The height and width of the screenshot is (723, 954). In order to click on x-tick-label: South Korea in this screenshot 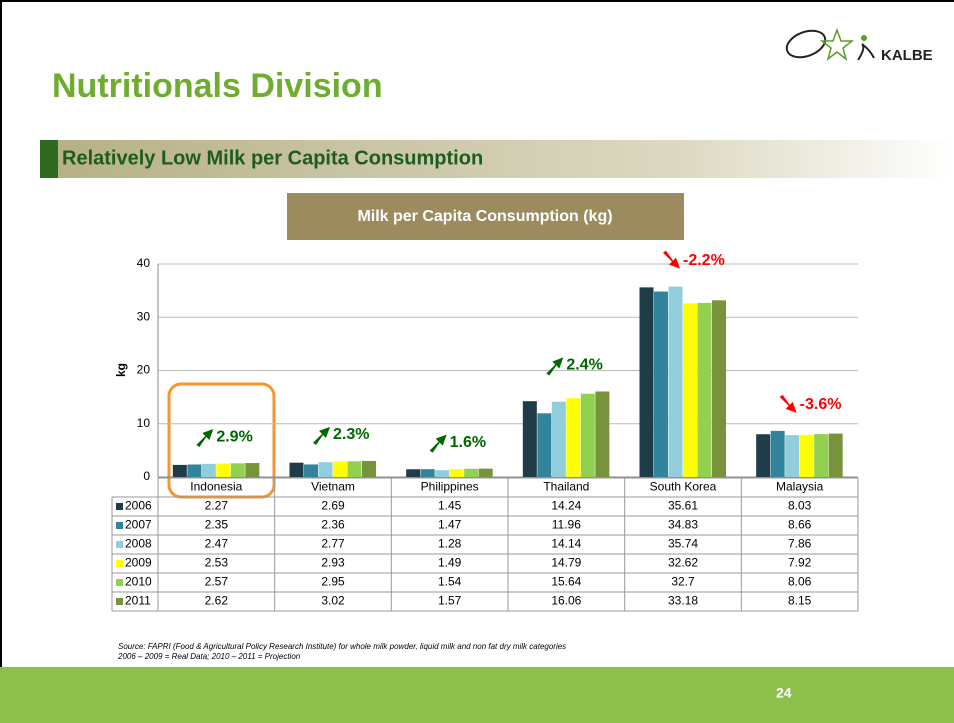, I will do `click(683, 487)`.